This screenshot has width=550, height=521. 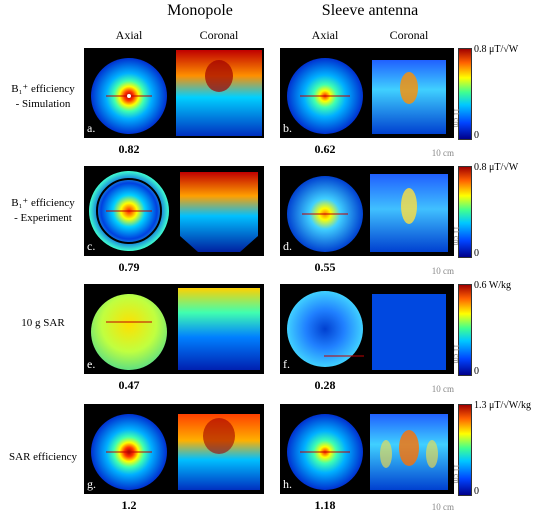 I want to click on panel-label-d: d., so click(x=287, y=246).